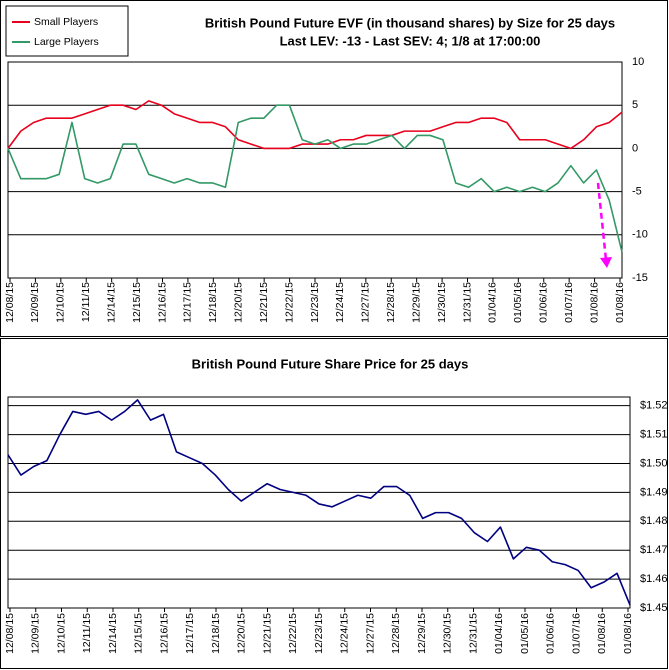  What do you see at coordinates (67, 31) in the screenshot?
I see `legend-box` at bounding box center [67, 31].